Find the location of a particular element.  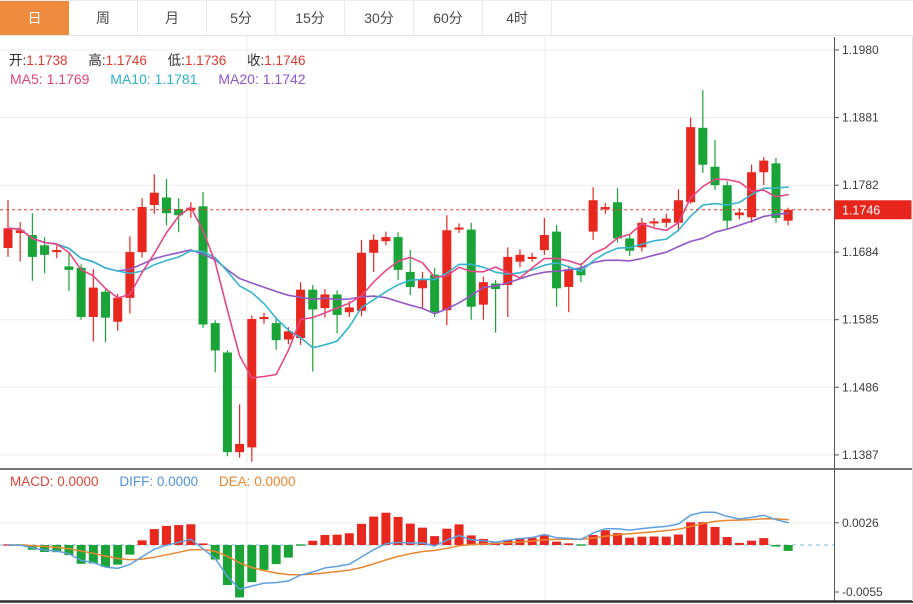

diff-label: DIFF: is located at coordinates (136, 481).